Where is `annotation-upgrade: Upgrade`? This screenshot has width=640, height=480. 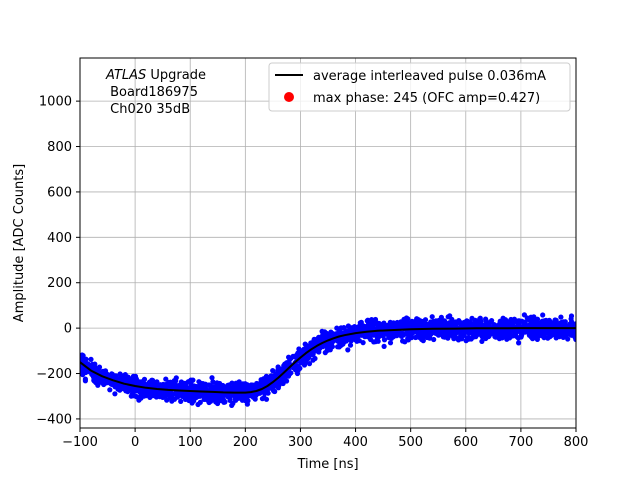 annotation-upgrade: Upgrade is located at coordinates (176, 75).